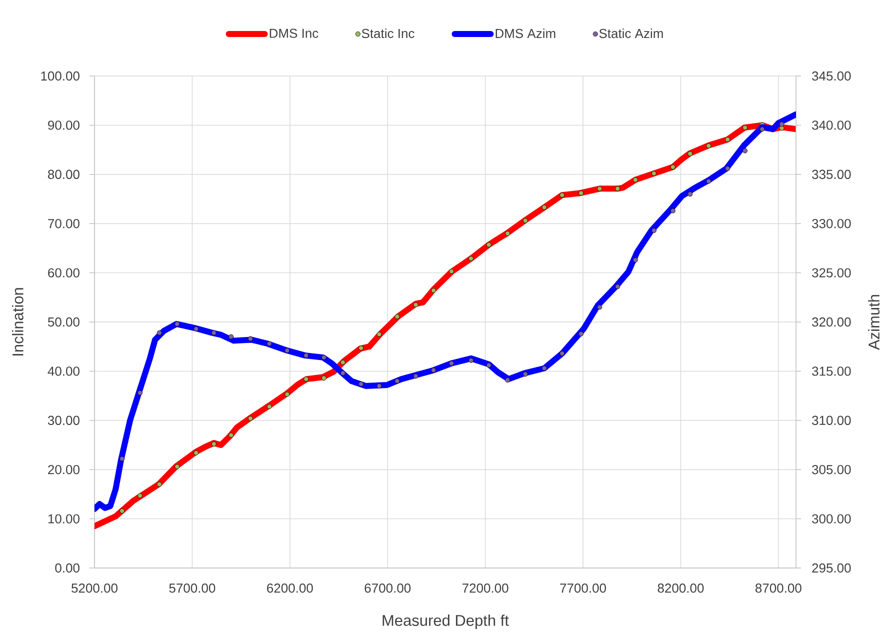 The height and width of the screenshot is (635, 893). Describe the element at coordinates (485, 588) in the screenshot. I see `x-tick-label: 7200.00` at that location.